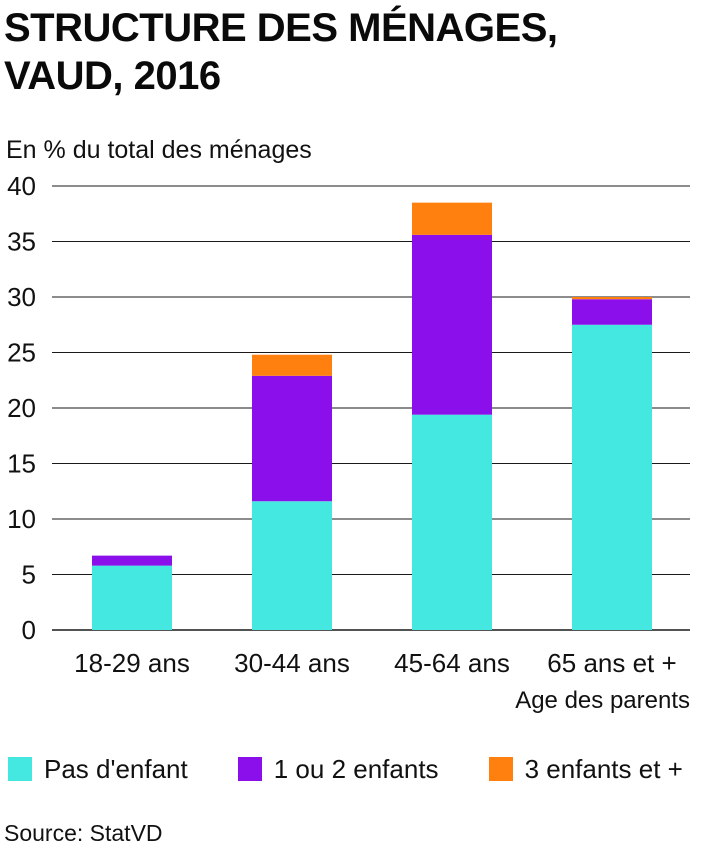 The width and height of the screenshot is (713, 861). I want to click on source-note: Source: StatVD, so click(83, 833).